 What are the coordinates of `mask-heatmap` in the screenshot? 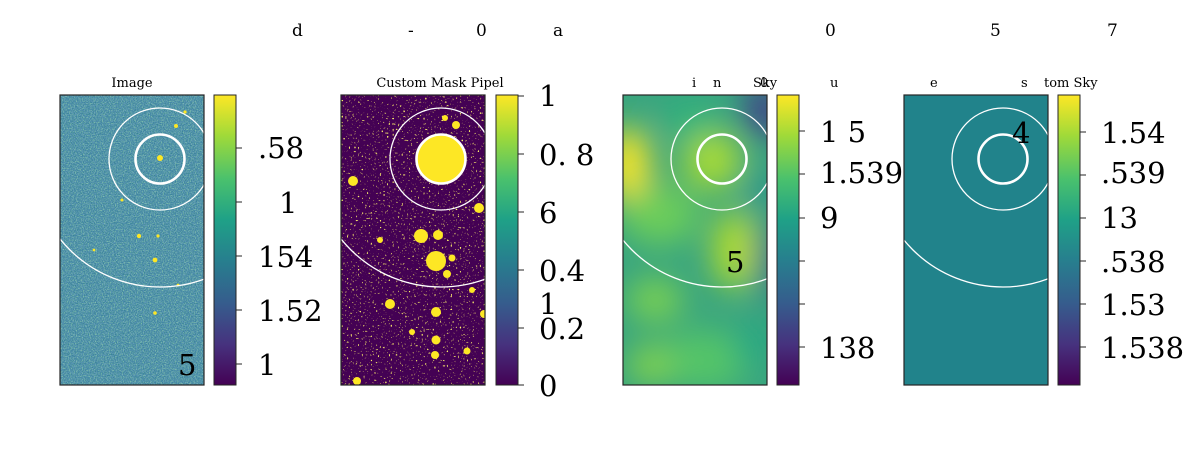 It's located at (413, 240).